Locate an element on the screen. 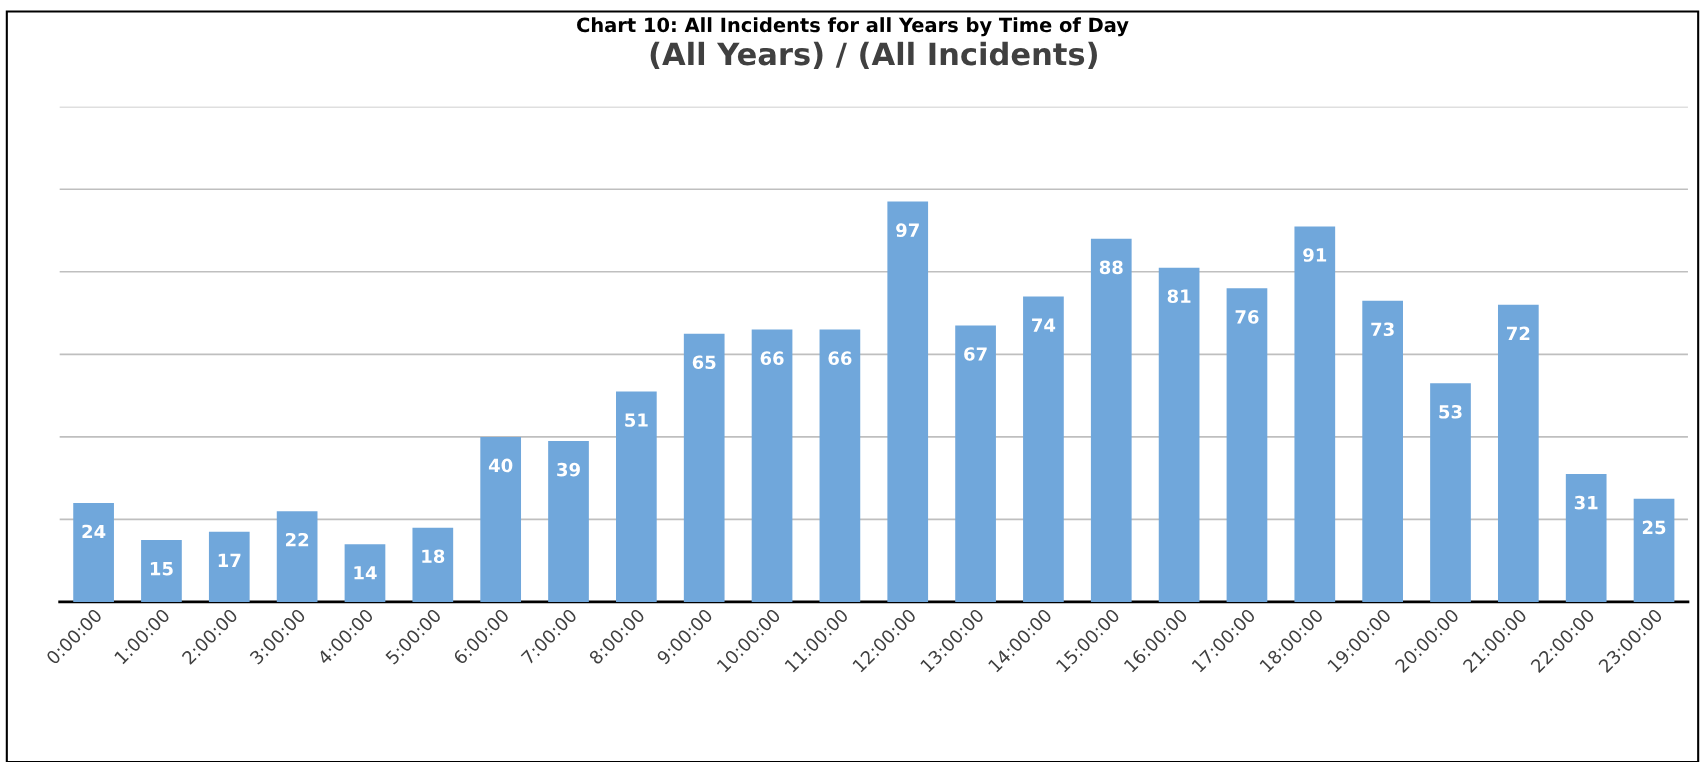 The height and width of the screenshot is (762, 1705). data-label: 76 is located at coordinates (1247, 317).